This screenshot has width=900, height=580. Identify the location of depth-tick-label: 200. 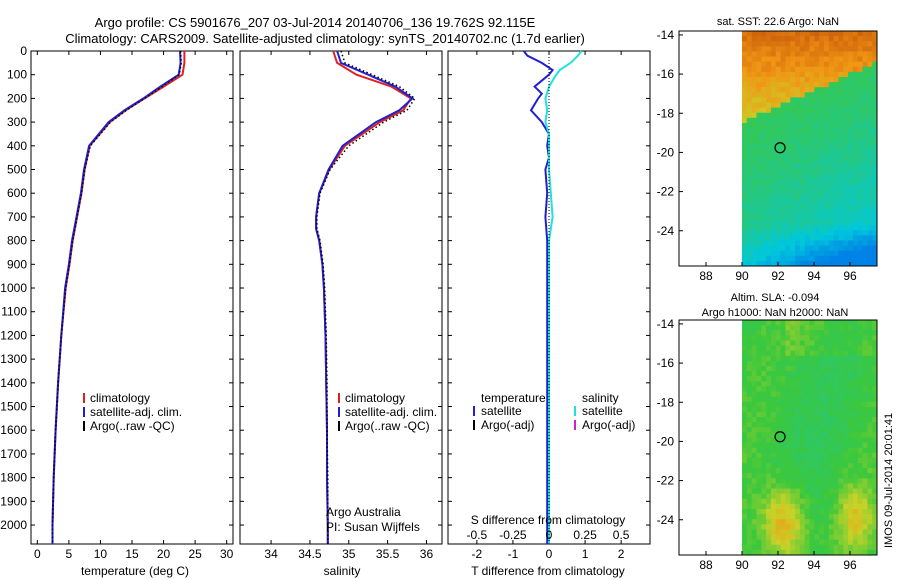
(17, 98).